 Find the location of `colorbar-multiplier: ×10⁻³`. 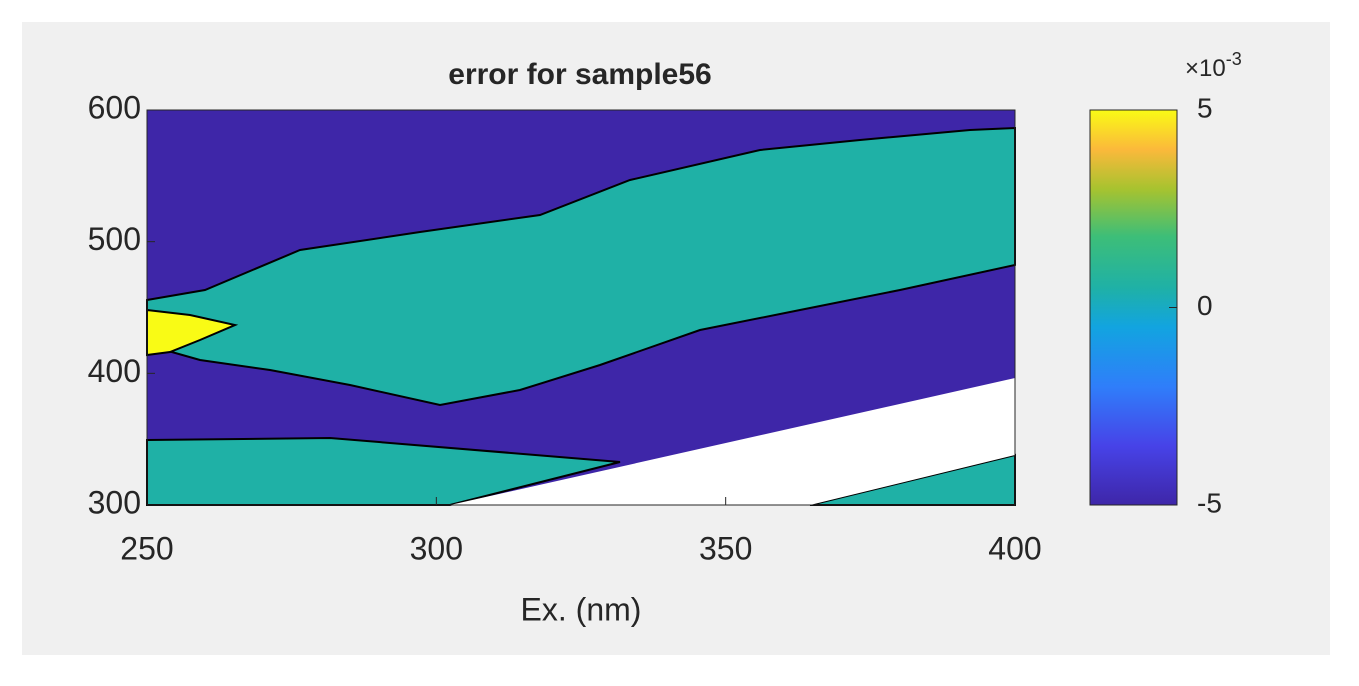

colorbar-multiplier: ×10⁻³ is located at coordinates (1213, 66).